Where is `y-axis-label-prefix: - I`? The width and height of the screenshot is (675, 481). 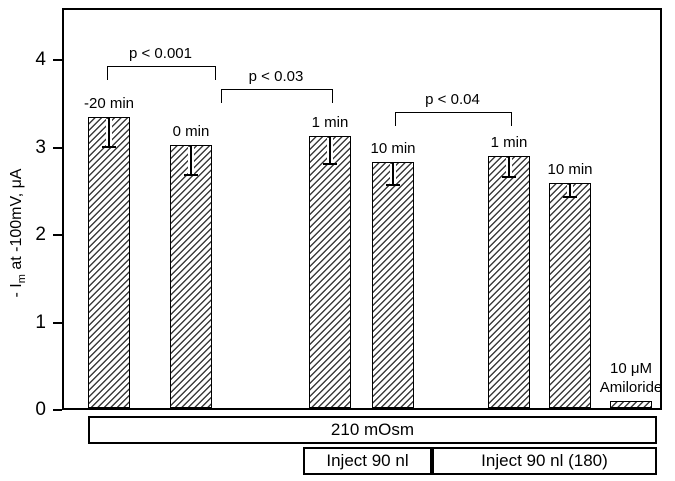 y-axis-label-prefix: - I is located at coordinates (16, 290).